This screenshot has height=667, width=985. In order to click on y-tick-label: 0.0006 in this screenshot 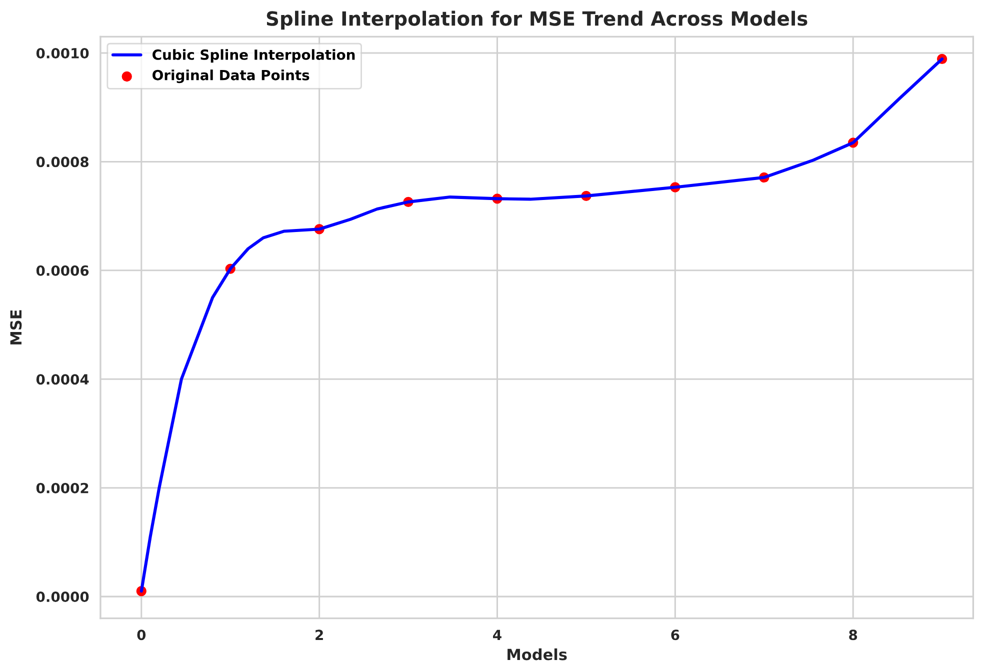, I will do `click(62, 270)`.